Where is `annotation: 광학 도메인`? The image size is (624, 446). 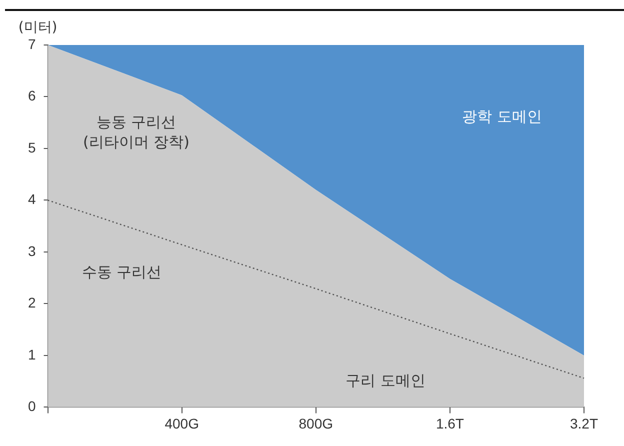
annotation: 광학 도메인 is located at coordinates (502, 116).